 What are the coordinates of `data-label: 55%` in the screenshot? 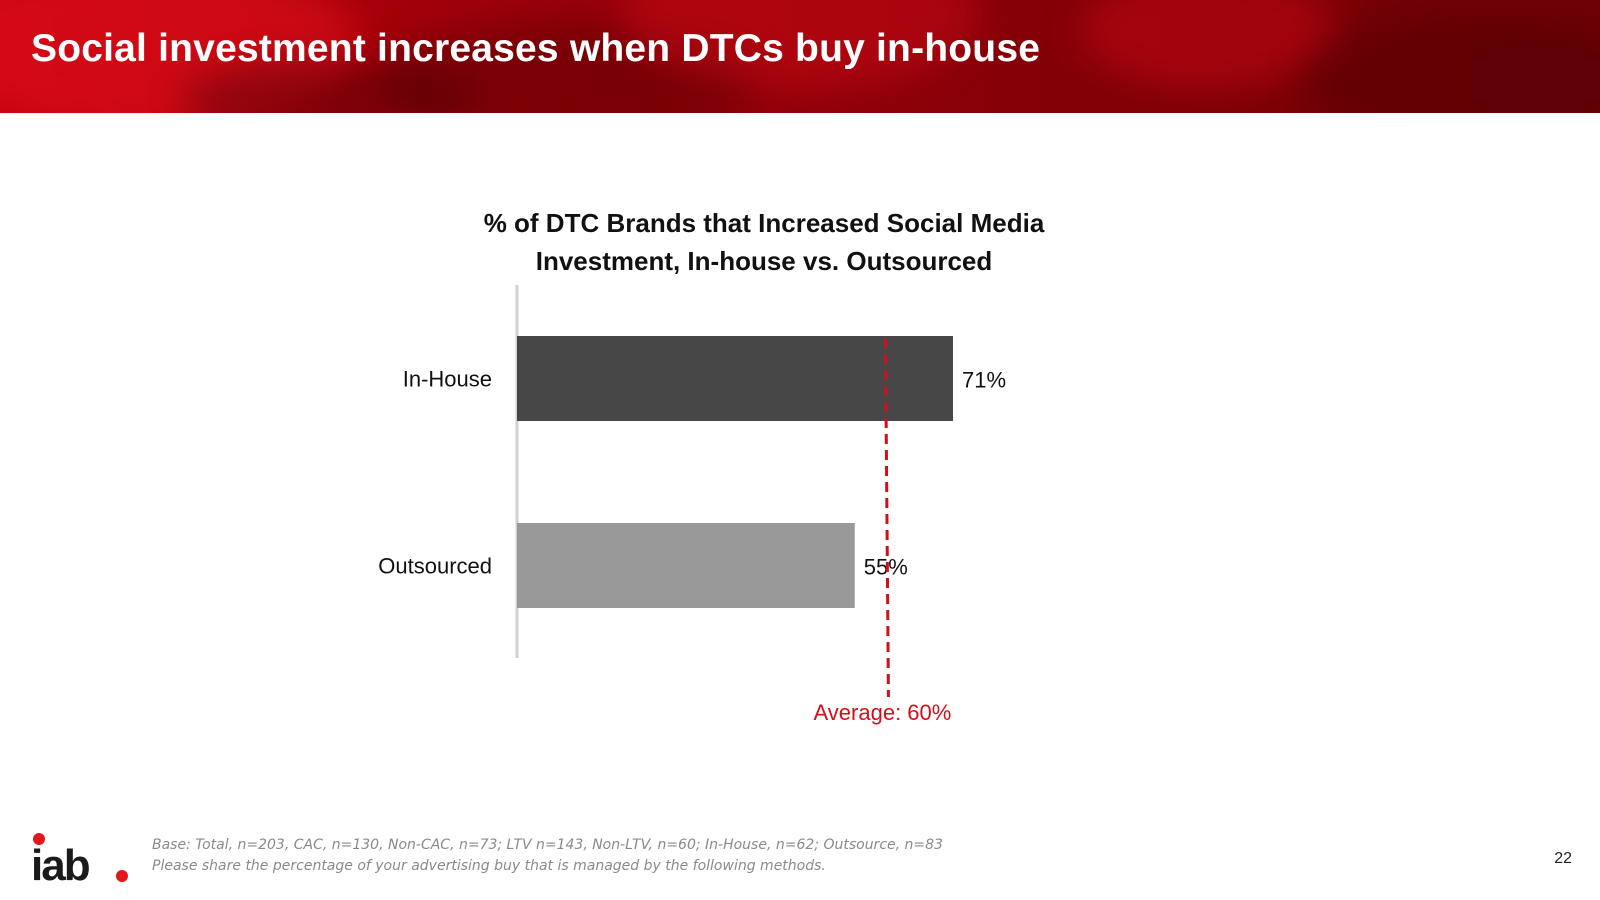 It's located at (886, 567).